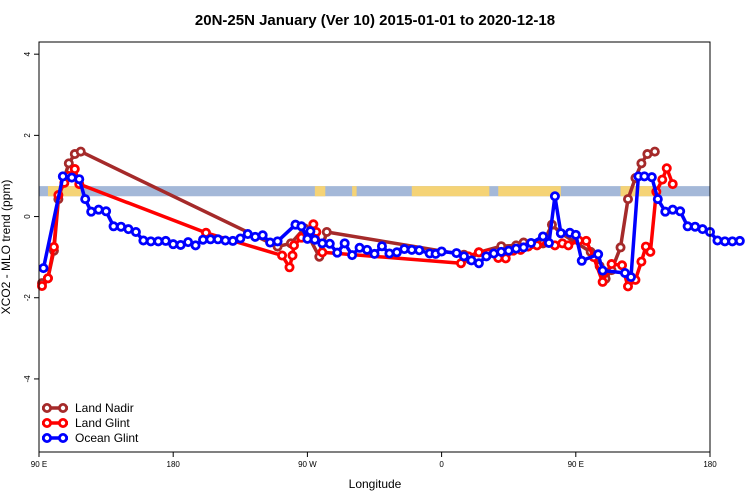 The height and width of the screenshot is (500, 750). Describe the element at coordinates (31, 216) in the screenshot. I see `y-axis: -4 -2 0 2 4` at that location.